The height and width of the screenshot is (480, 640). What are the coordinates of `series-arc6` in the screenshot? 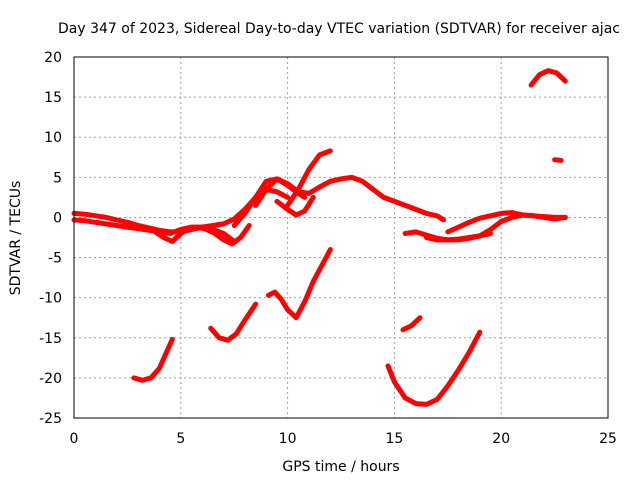 It's located at (309, 178).